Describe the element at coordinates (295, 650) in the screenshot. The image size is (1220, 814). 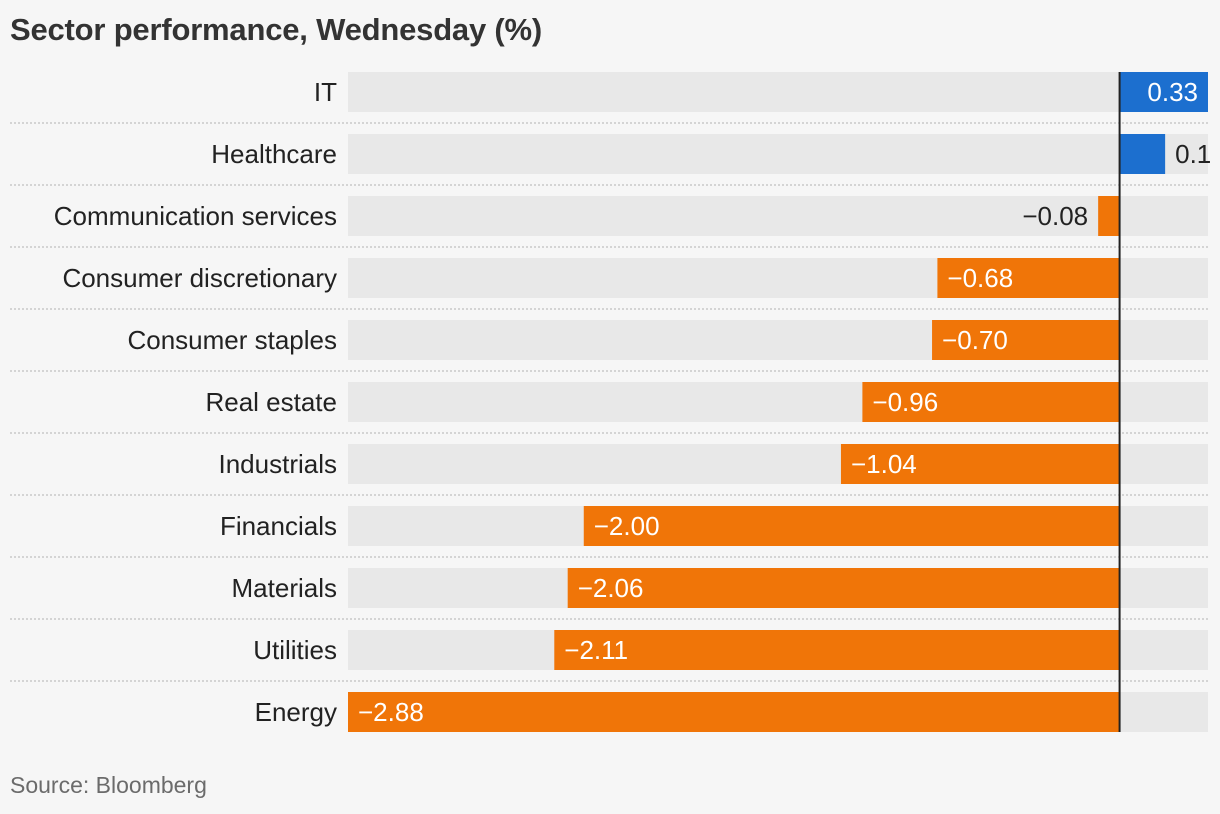
I see `category-label: Utilities` at that location.